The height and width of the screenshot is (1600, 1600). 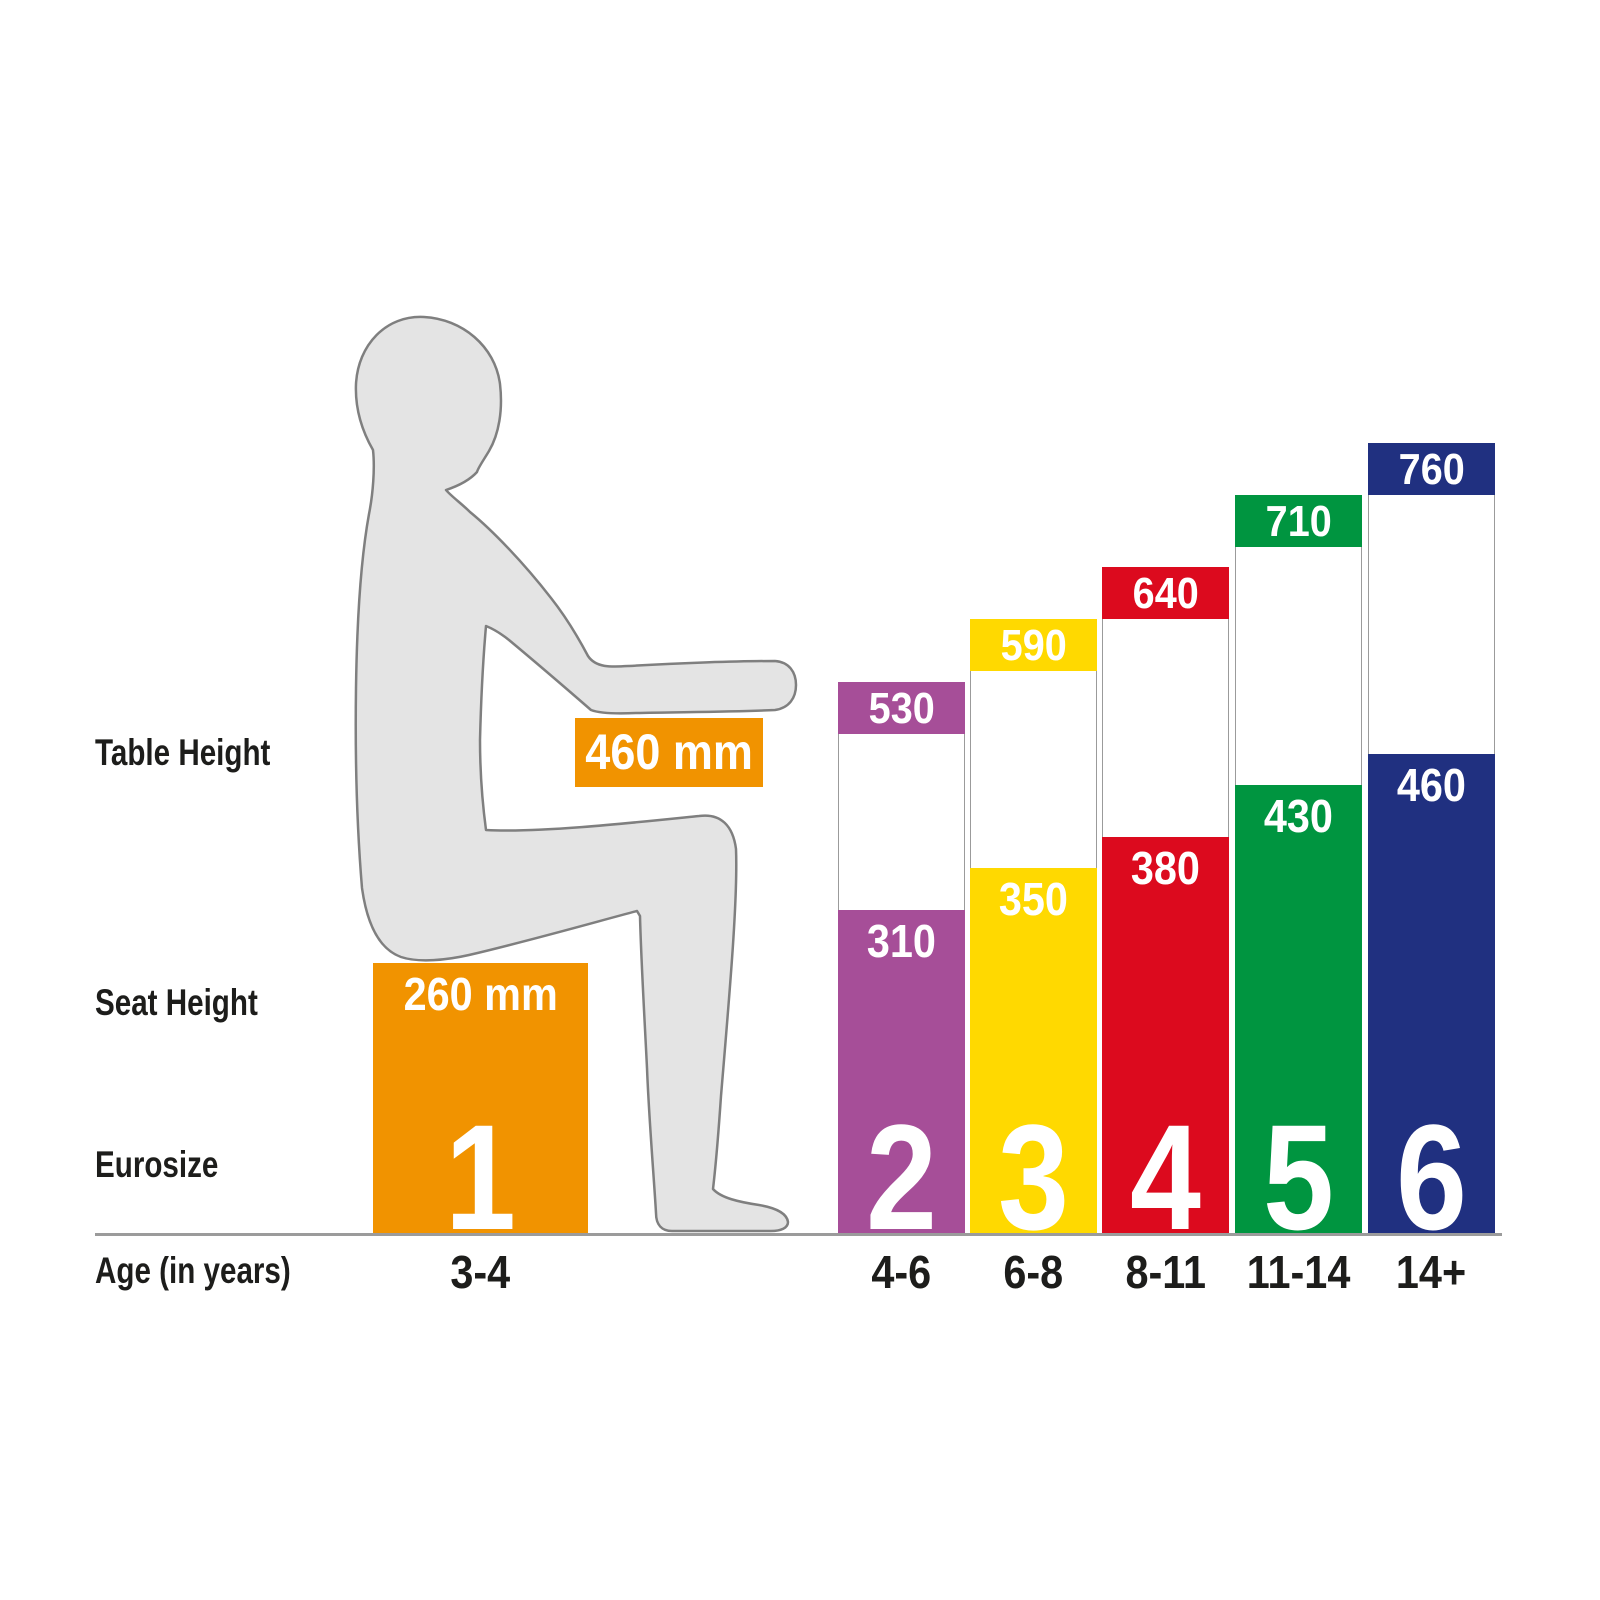 What do you see at coordinates (798, 1234) in the screenshot?
I see `baseline` at bounding box center [798, 1234].